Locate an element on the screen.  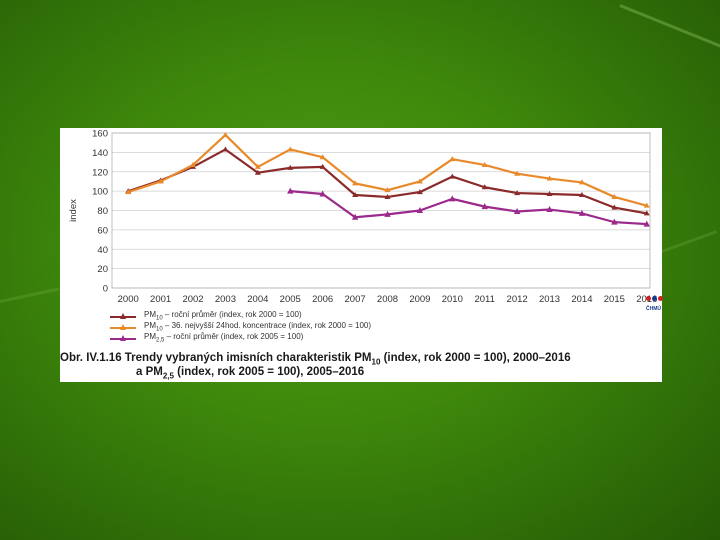
y-tick-label: 80 is located at coordinates (102, 211).